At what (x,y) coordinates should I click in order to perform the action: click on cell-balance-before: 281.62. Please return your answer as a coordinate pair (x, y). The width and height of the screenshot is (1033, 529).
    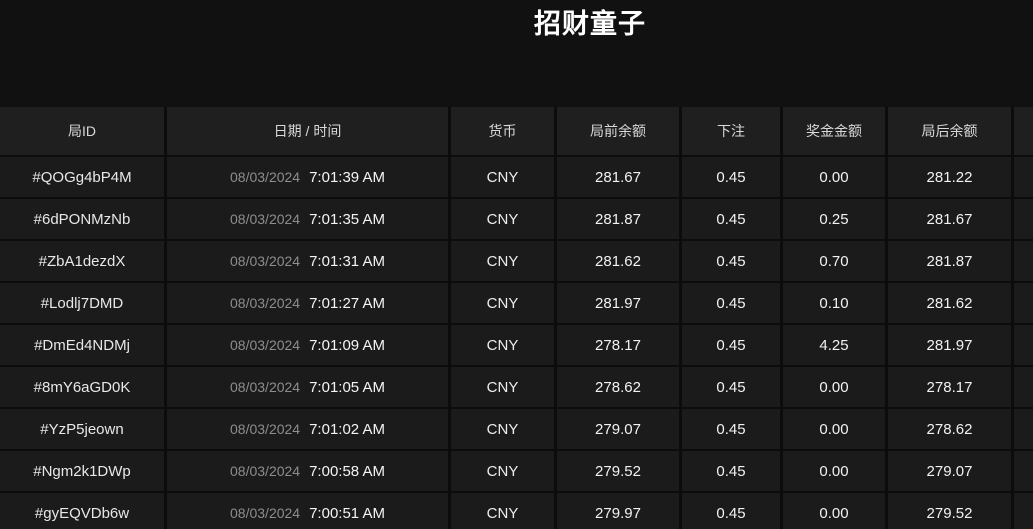
    Looking at the image, I should click on (618, 261).